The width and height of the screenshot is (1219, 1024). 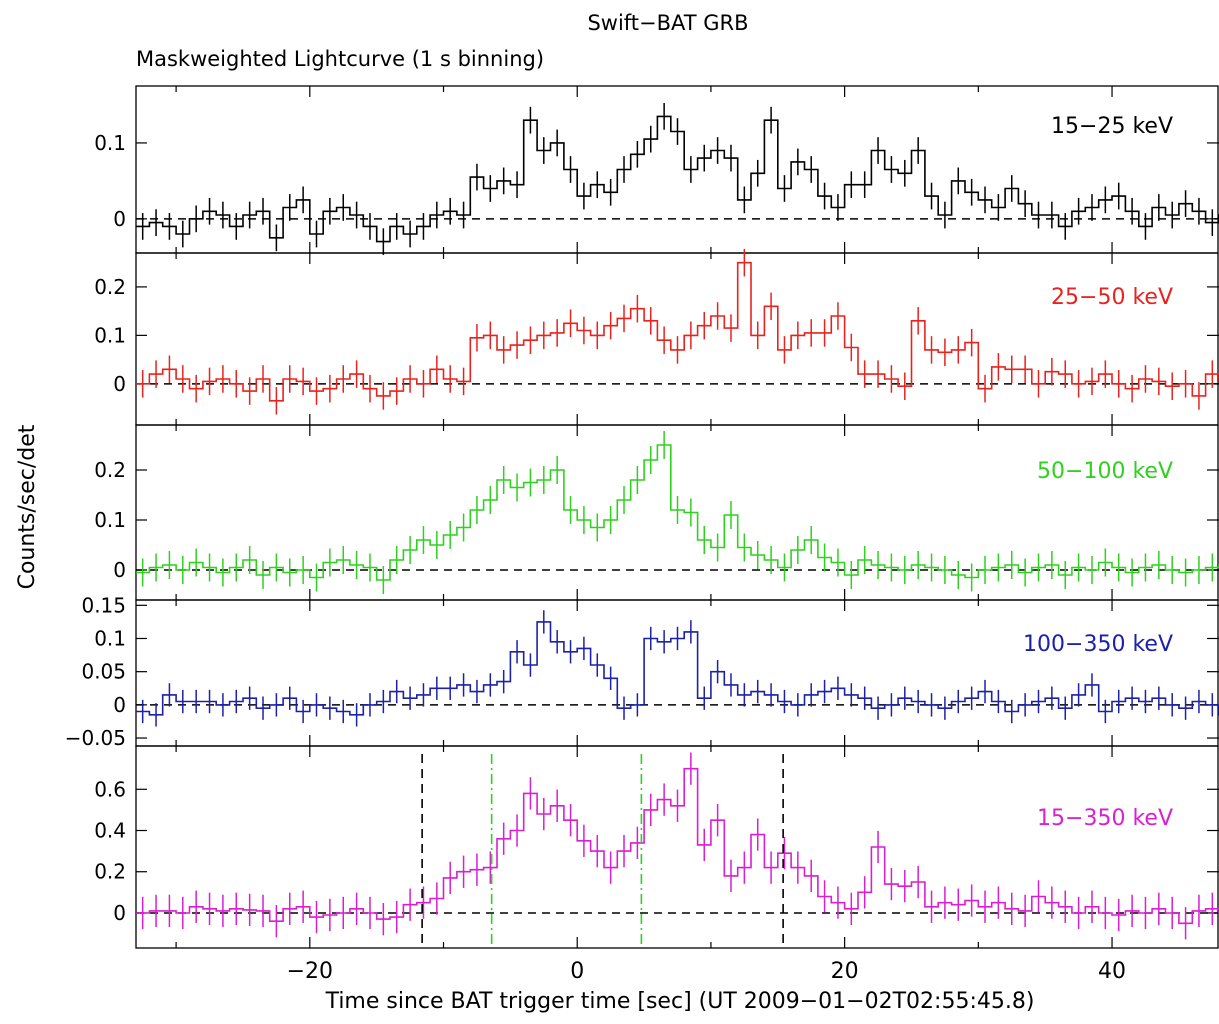 I want to click on y-axis-label: Counts/sec/det, so click(x=27, y=506).